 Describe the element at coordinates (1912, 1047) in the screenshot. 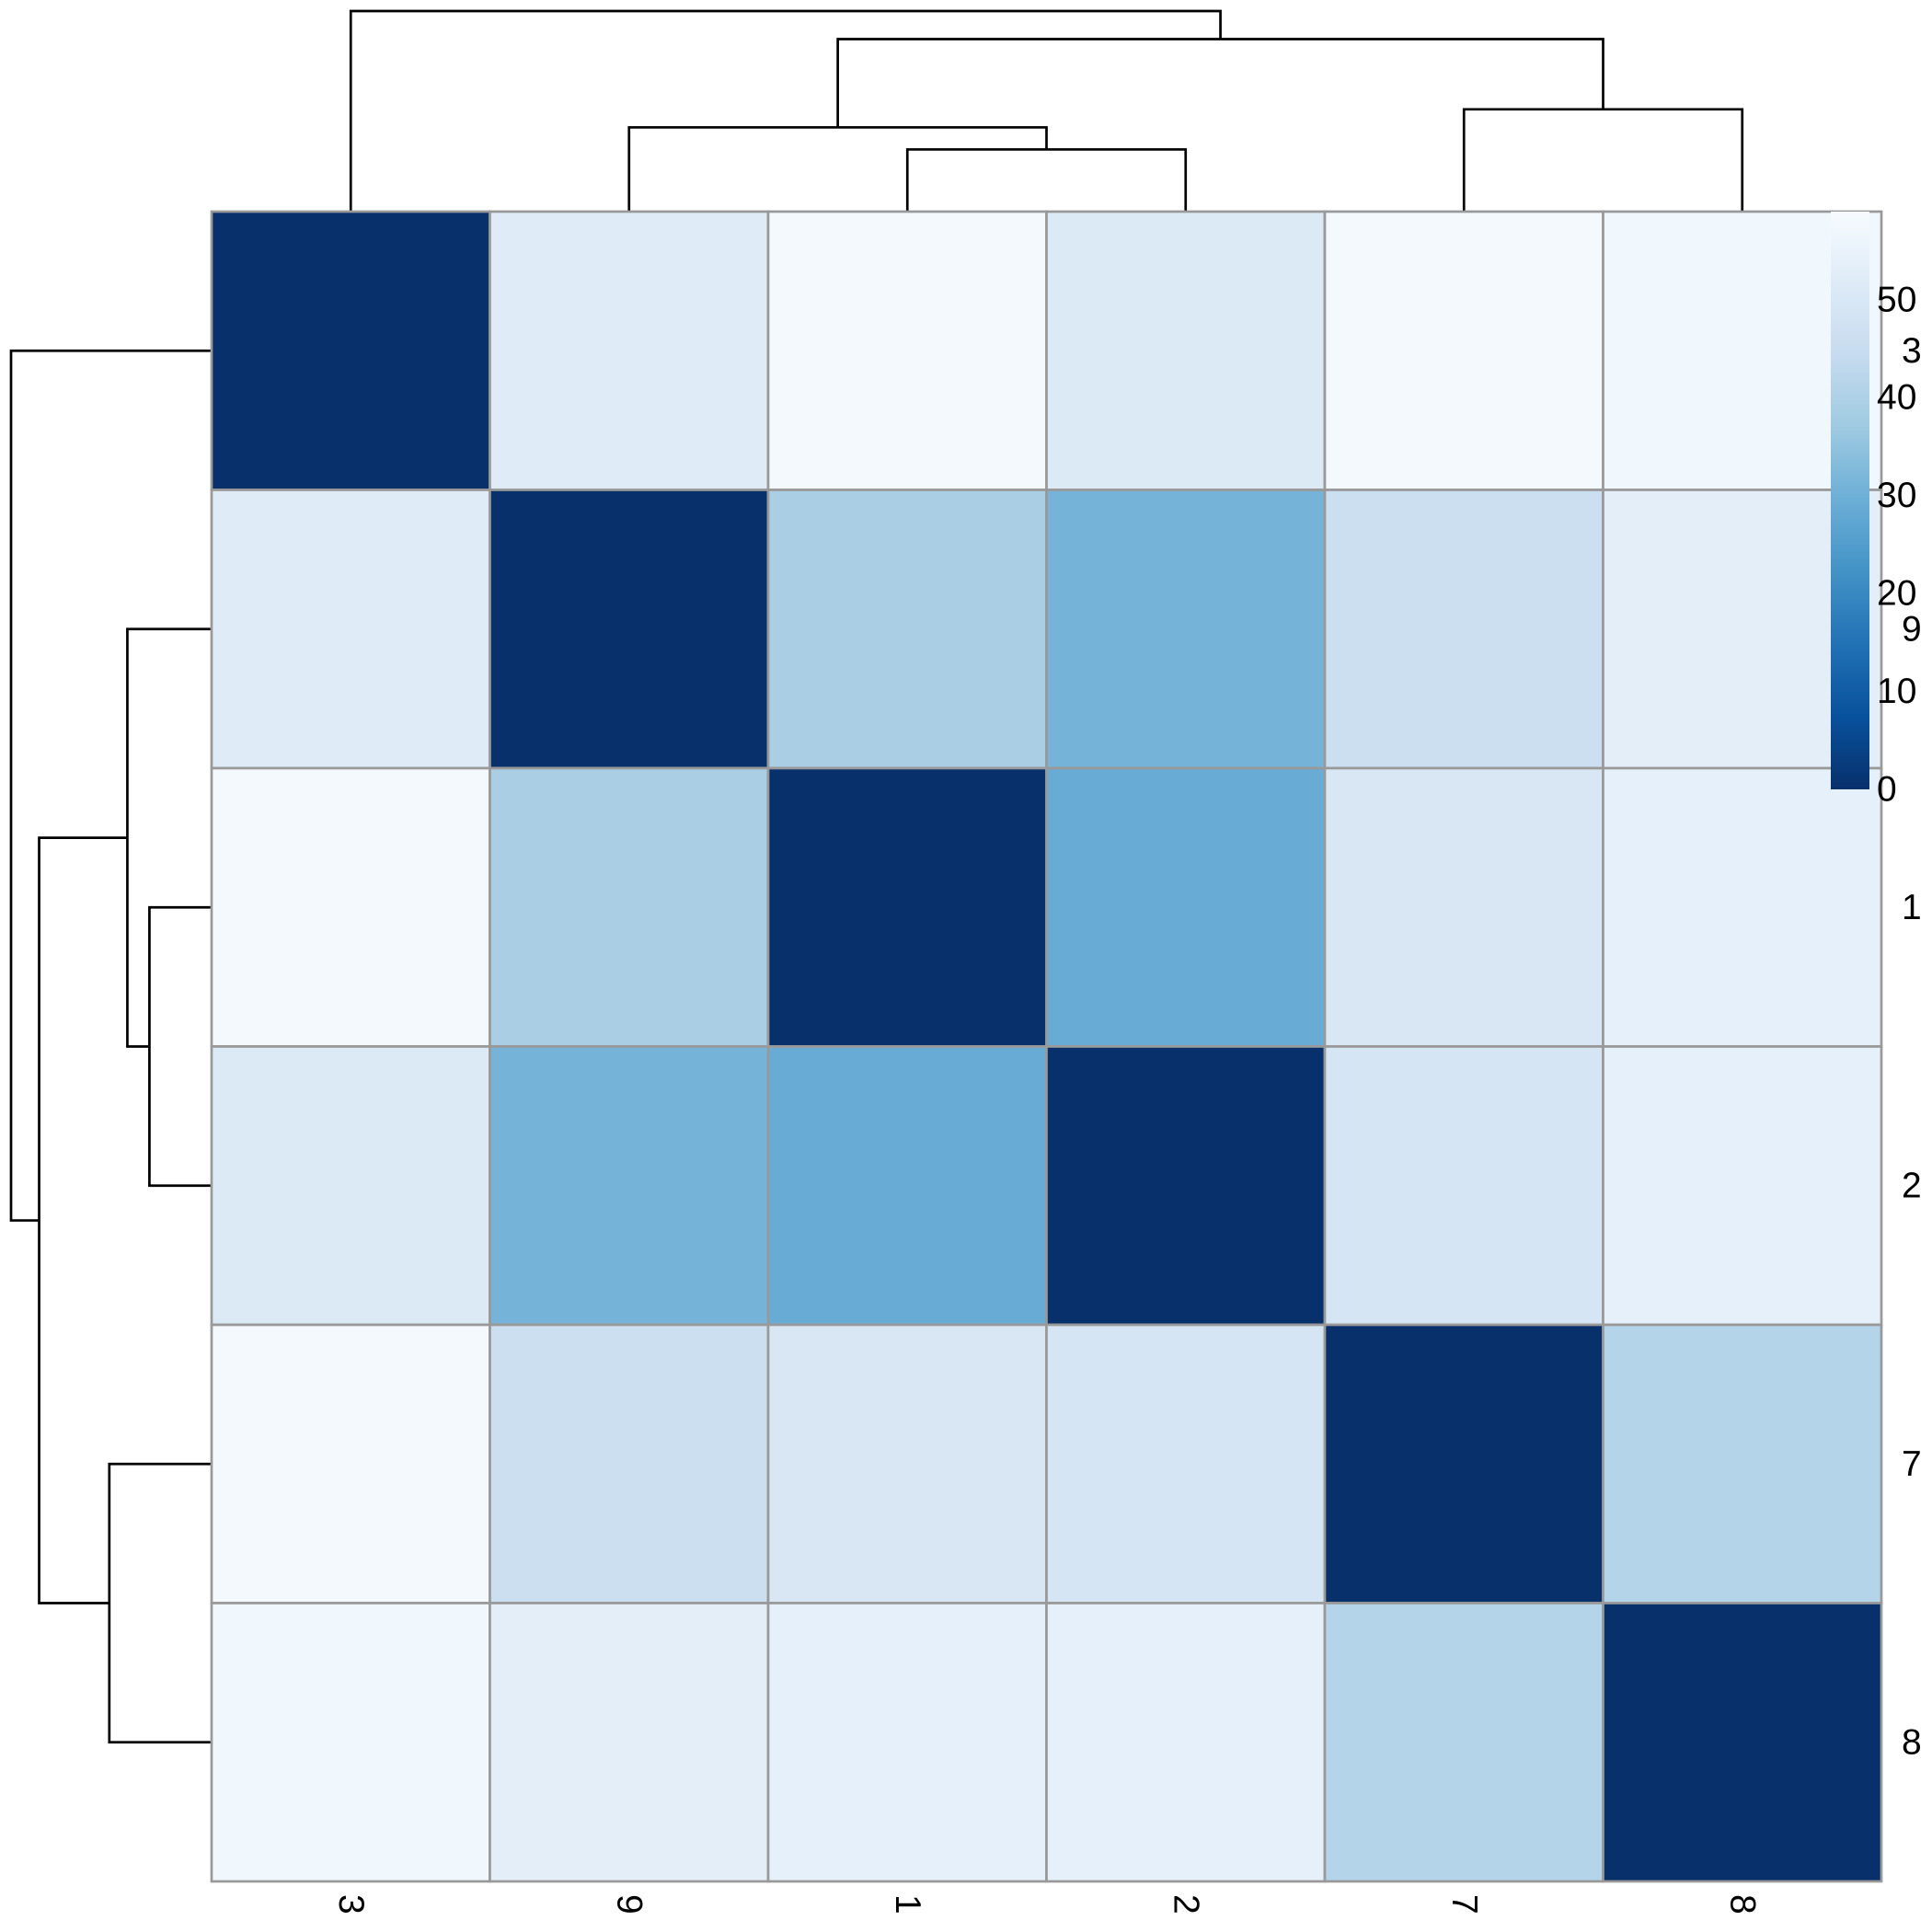

I see `row-labels: 3 9 1 2 7 8` at that location.